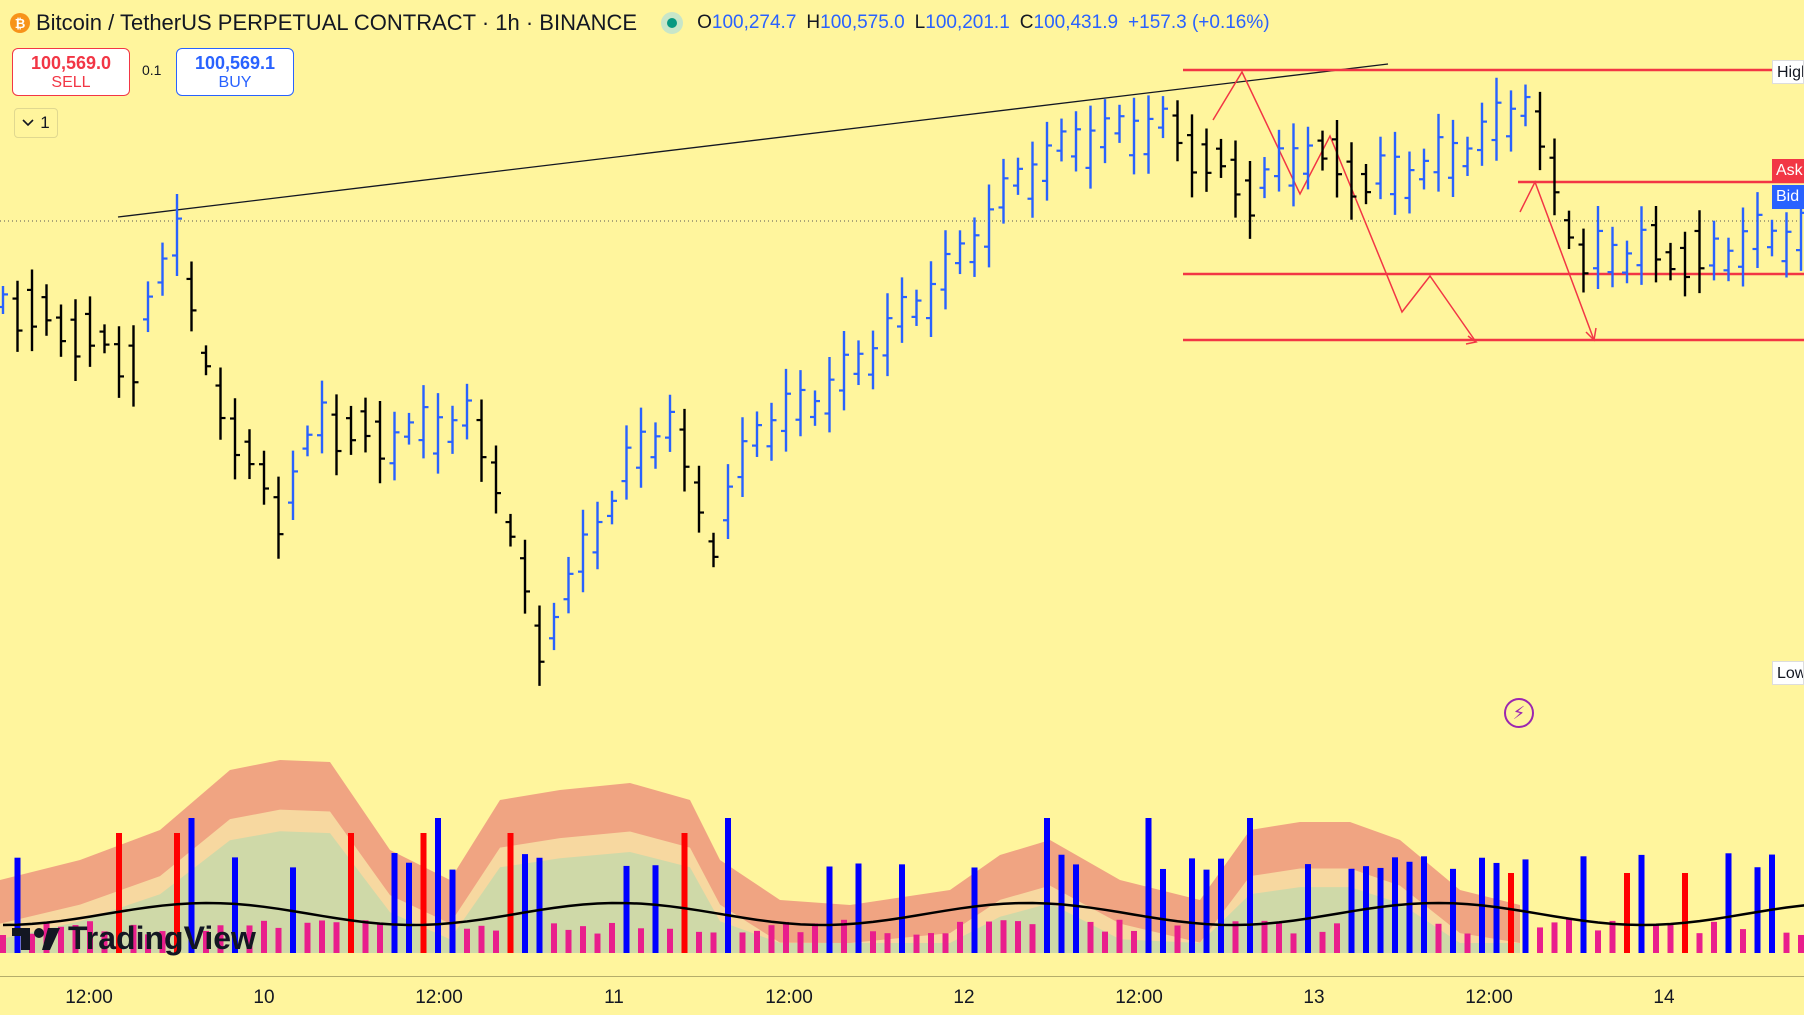 The image size is (1804, 1015). I want to click on price-label-bid: Bid, so click(1788, 197).